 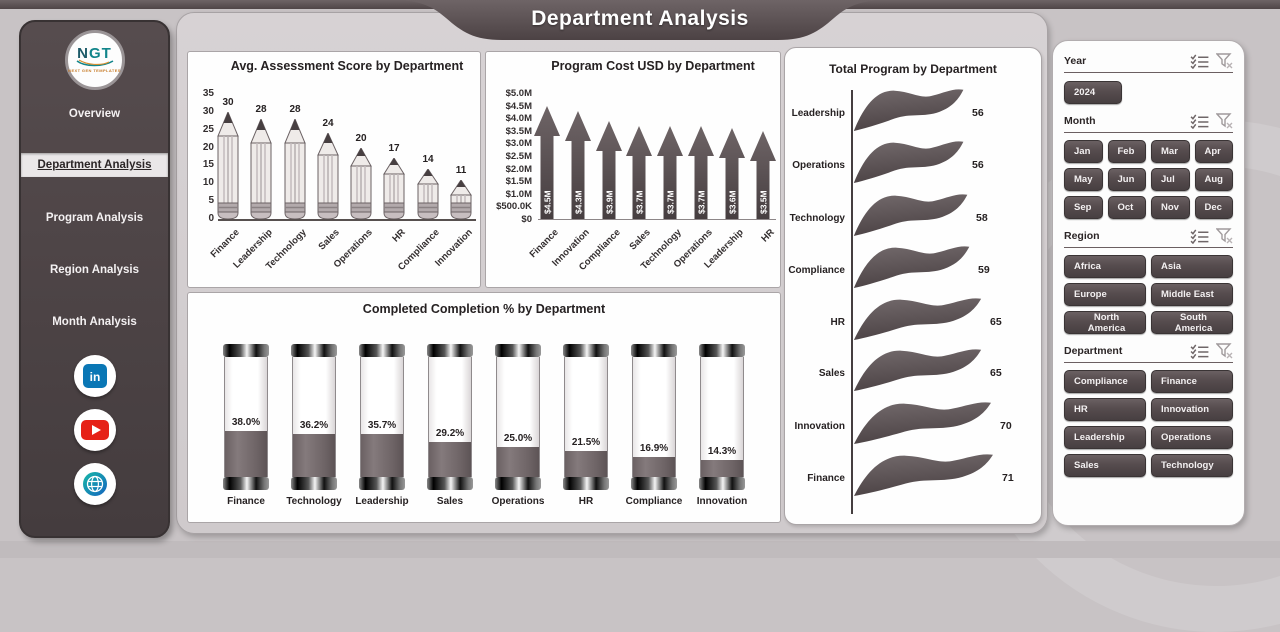 What do you see at coordinates (1192, 409) in the screenshot?
I see `filter-option-innovation: Innovation` at bounding box center [1192, 409].